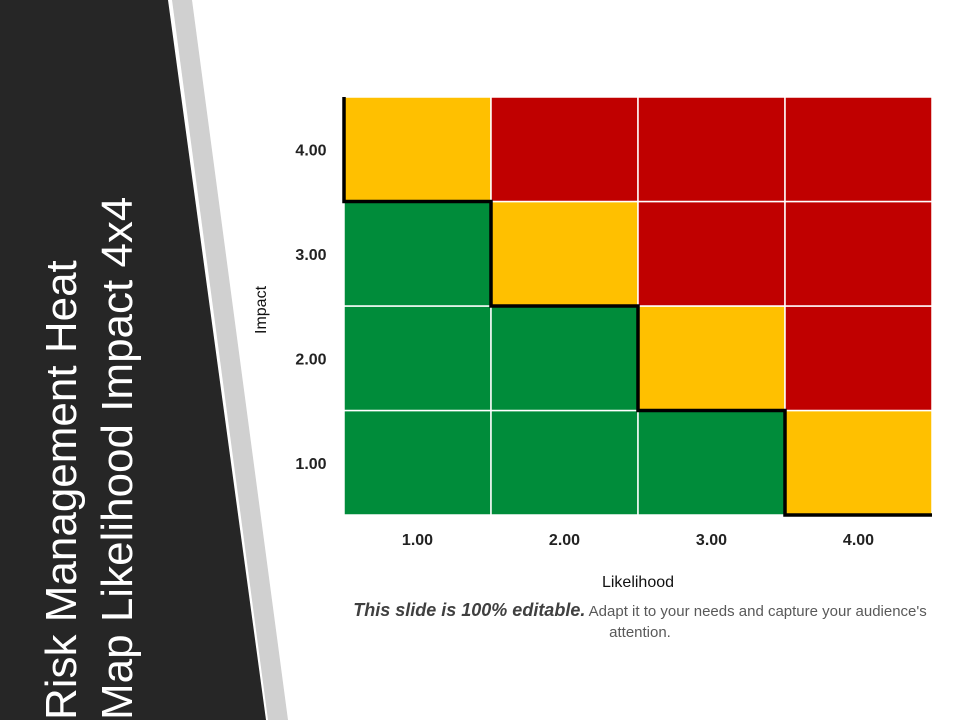  Describe the element at coordinates (310, 255) in the screenshot. I see `y-tick-label: 3.00` at that location.